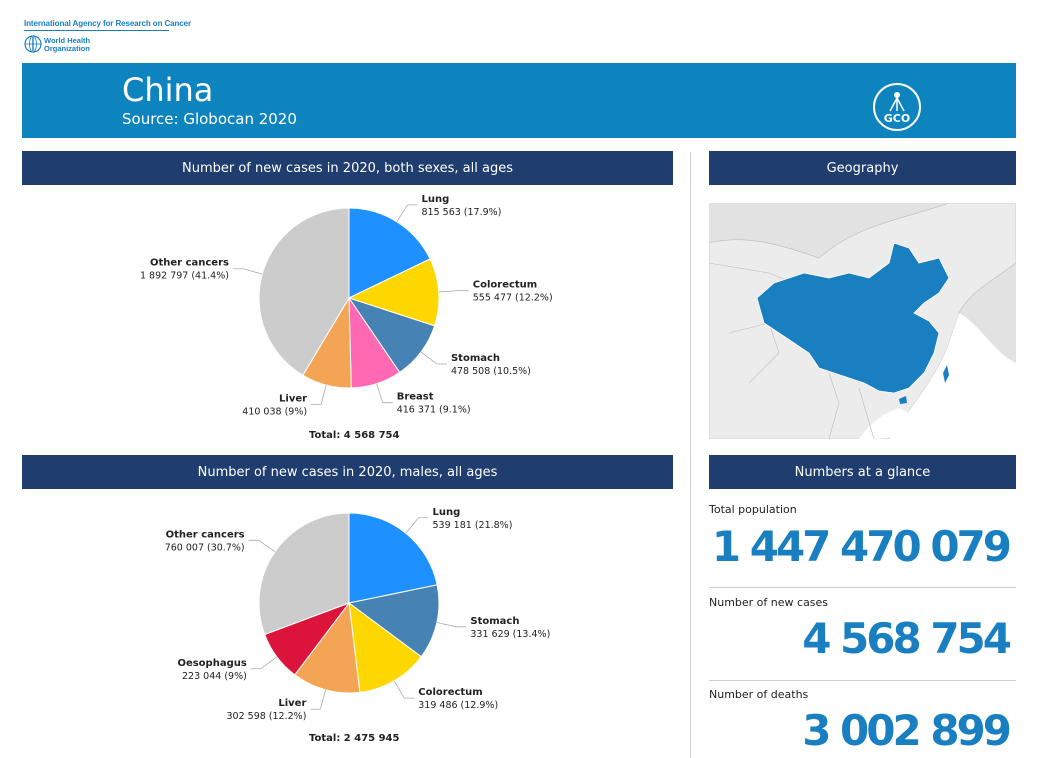  What do you see at coordinates (792, 350) in the screenshot?
I see `map-borders` at bounding box center [792, 350].